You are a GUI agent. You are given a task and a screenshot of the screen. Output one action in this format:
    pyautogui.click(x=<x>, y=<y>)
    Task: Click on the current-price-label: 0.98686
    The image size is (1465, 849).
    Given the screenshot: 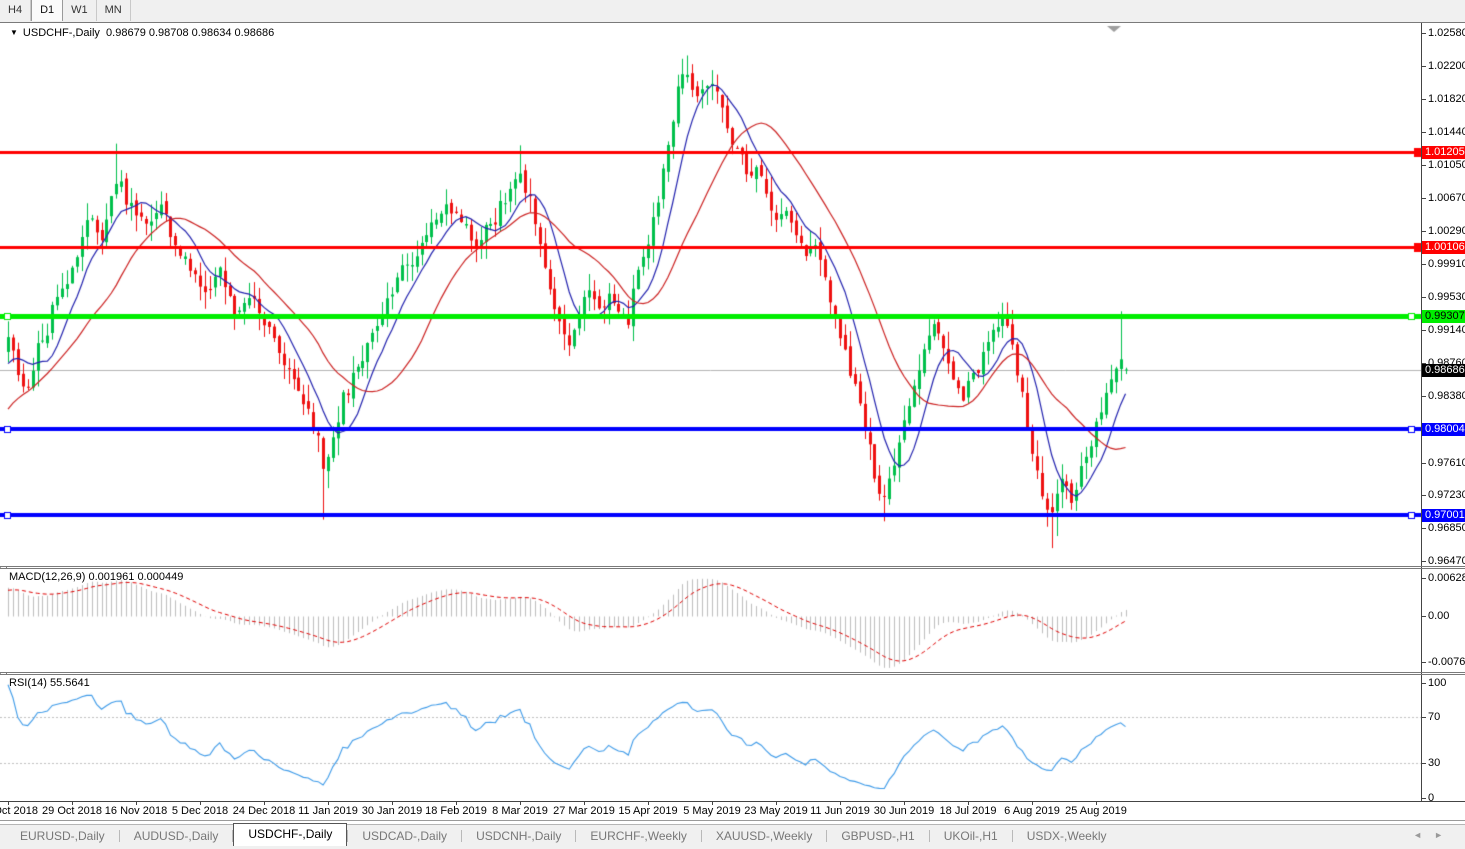 What is the action you would take?
    pyautogui.click(x=1443, y=370)
    